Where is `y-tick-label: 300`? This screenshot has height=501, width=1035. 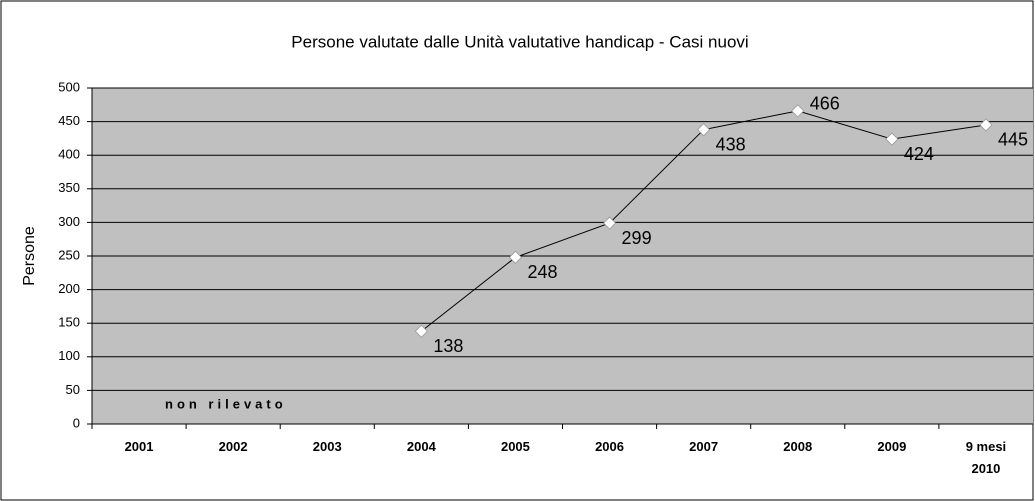 y-tick-label: 300 is located at coordinates (69, 221).